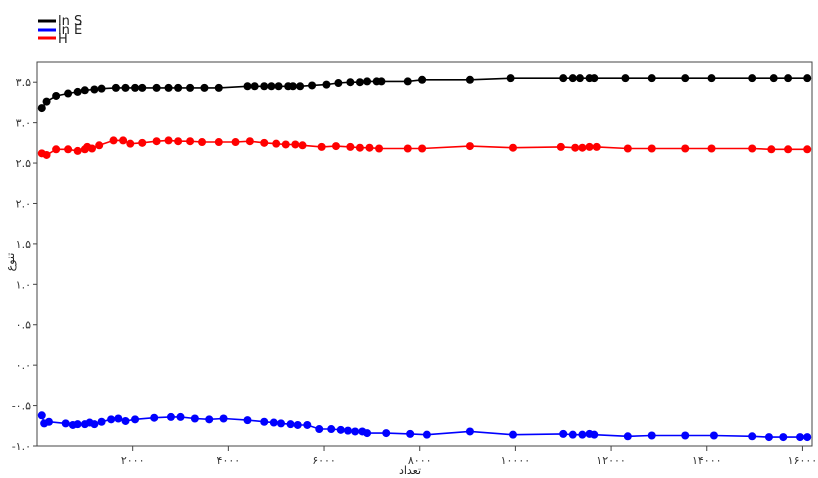 The height and width of the screenshot is (478, 818). I want to click on legend-label-ln-e: ln E, so click(70, 30).